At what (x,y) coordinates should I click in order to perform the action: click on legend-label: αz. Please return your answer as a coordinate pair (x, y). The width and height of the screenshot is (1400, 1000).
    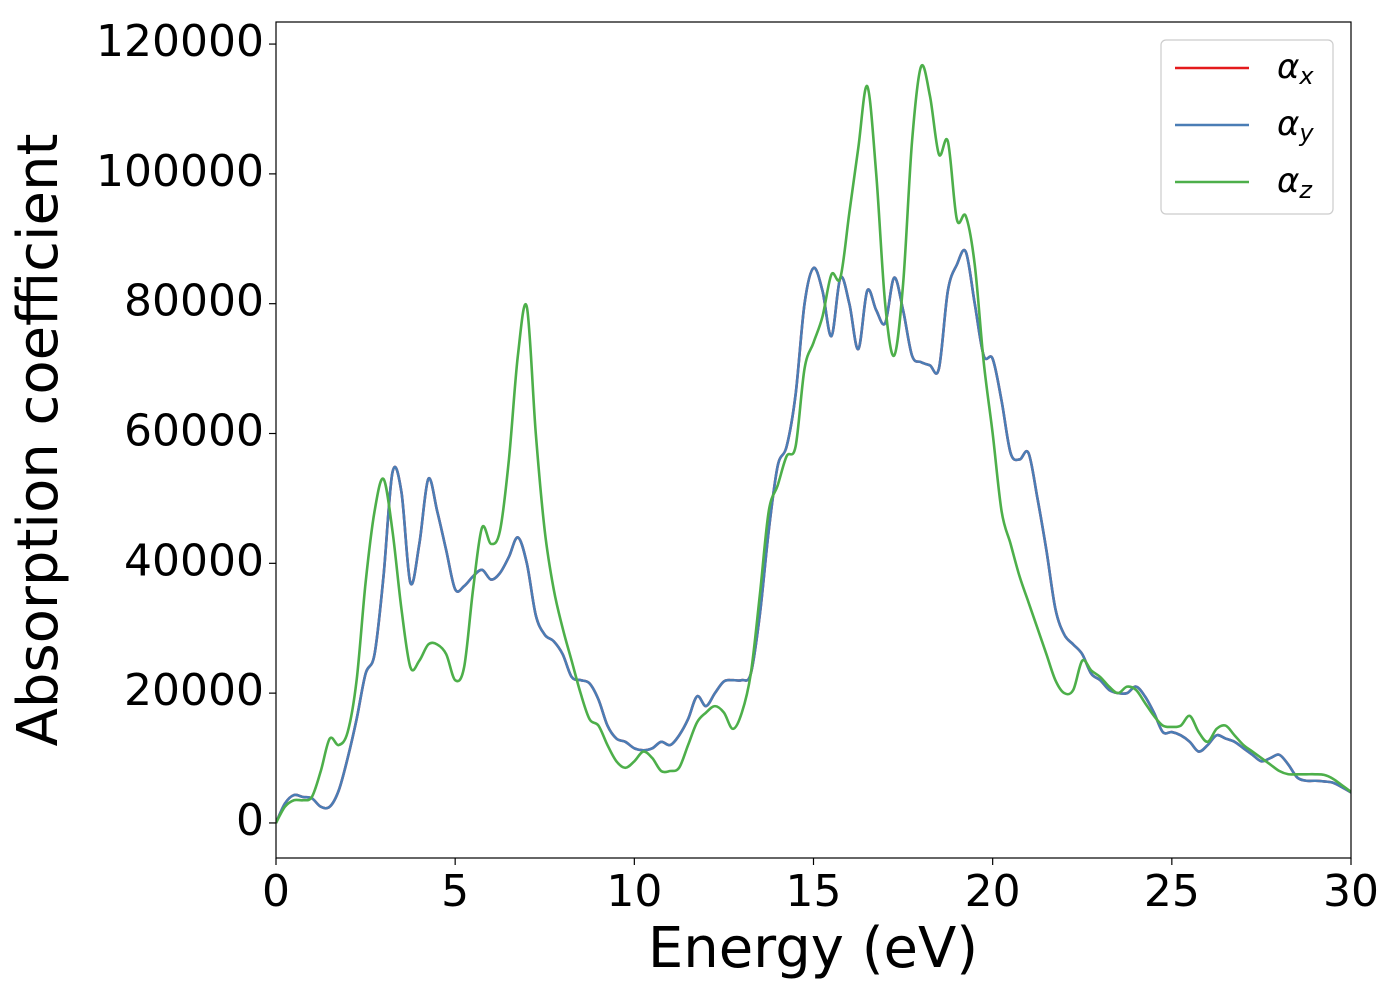
    Looking at the image, I should click on (1295, 183).